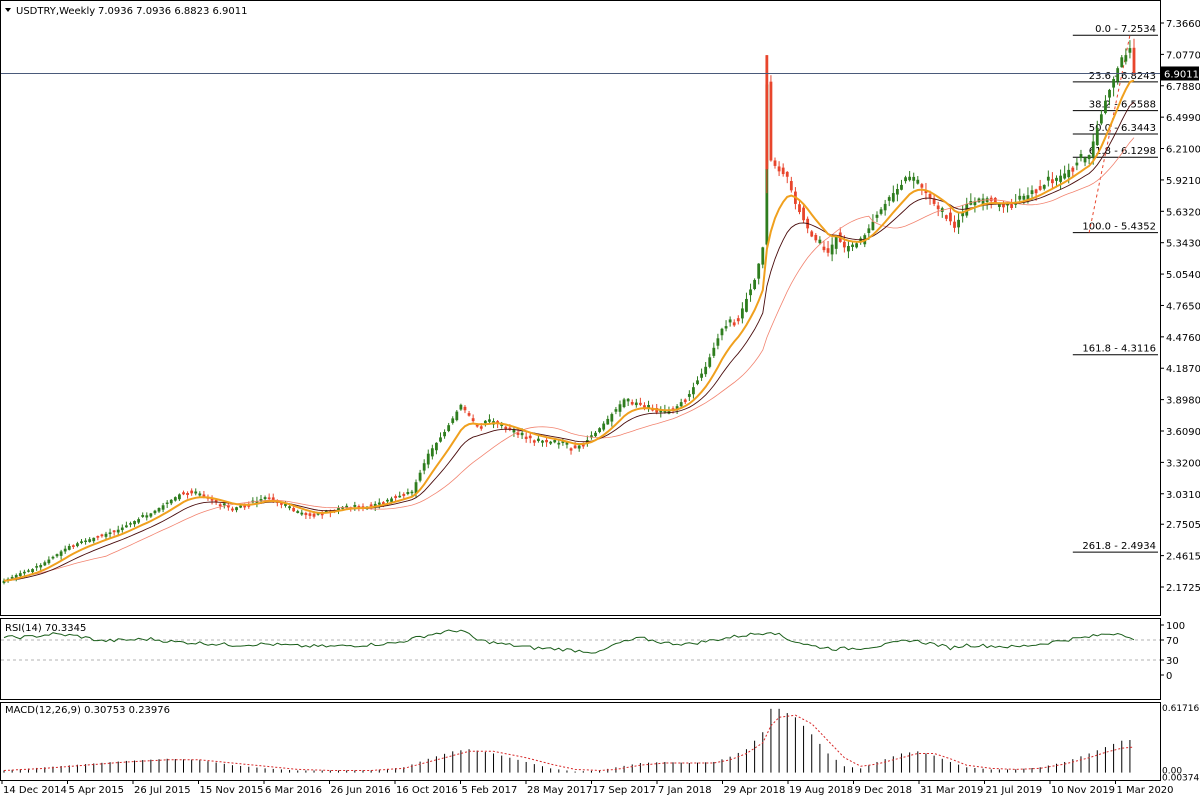 Image resolution: width=1200 pixels, height=800 pixels. I want to click on ohlc-readout: 7.0936 7.0936 6.8823 6.9011, so click(173, 11).